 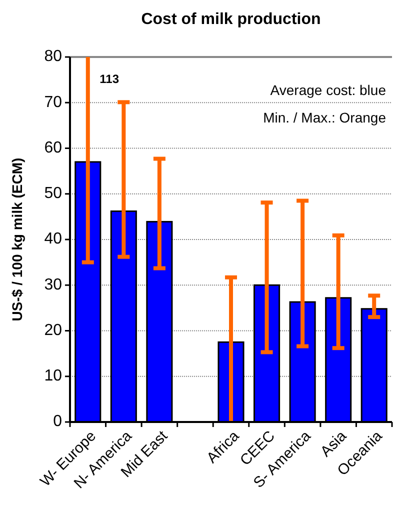 I want to click on annotation: Average cost: blue, so click(x=328, y=90).